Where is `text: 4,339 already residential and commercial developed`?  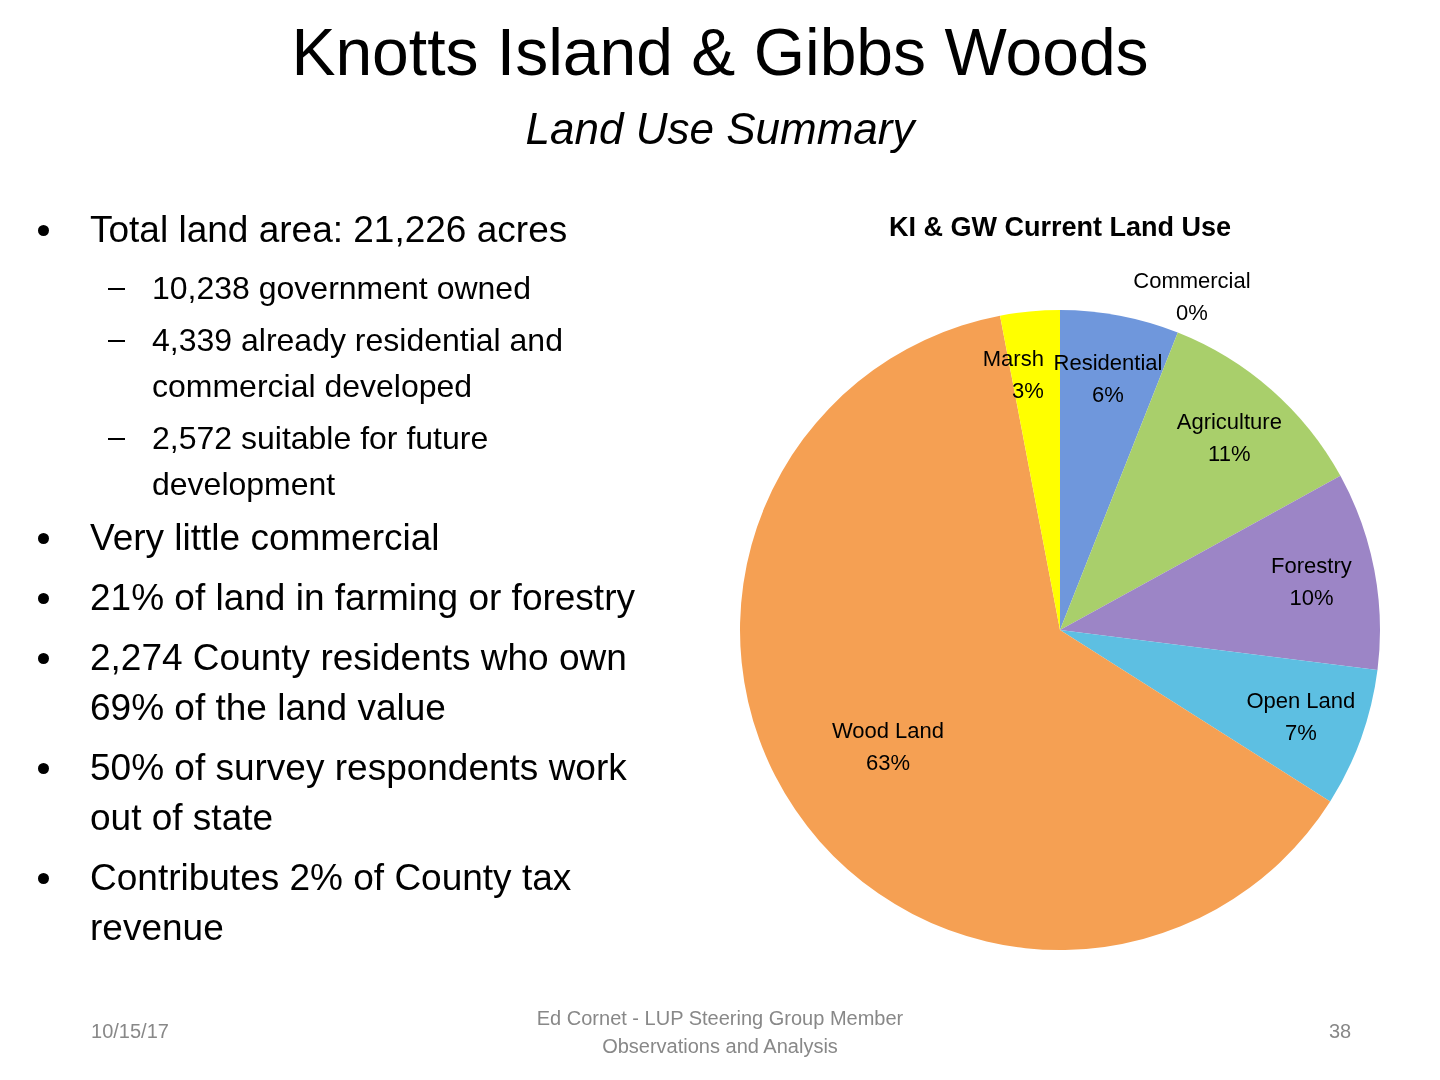 text: 4,339 already residential and commercial developed is located at coordinates (357, 363).